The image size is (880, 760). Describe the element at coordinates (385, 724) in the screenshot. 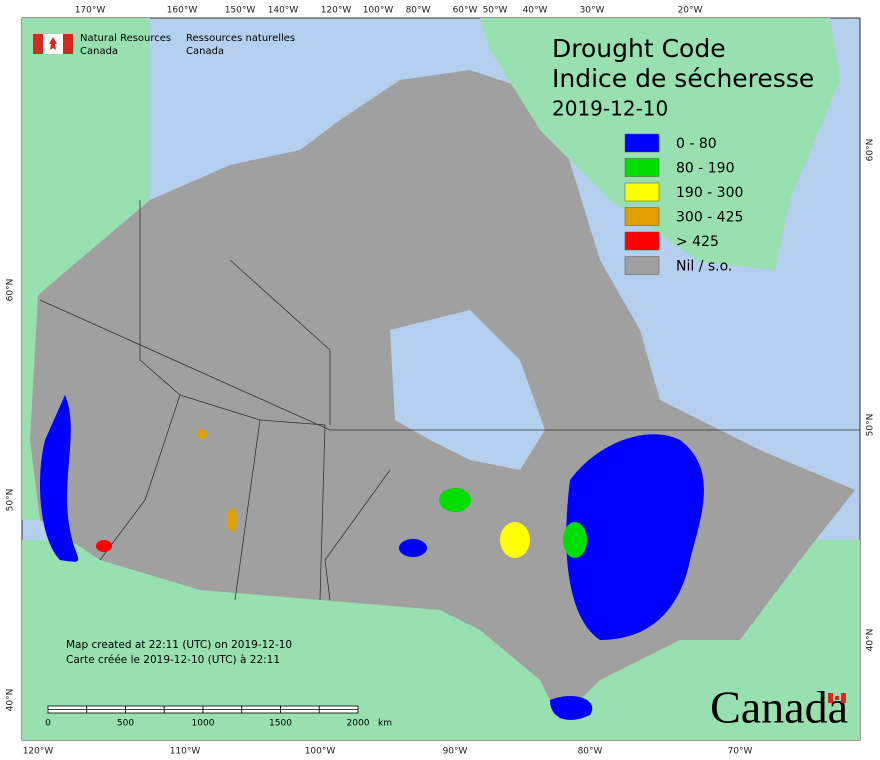

I see `scale-unit: km` at that location.